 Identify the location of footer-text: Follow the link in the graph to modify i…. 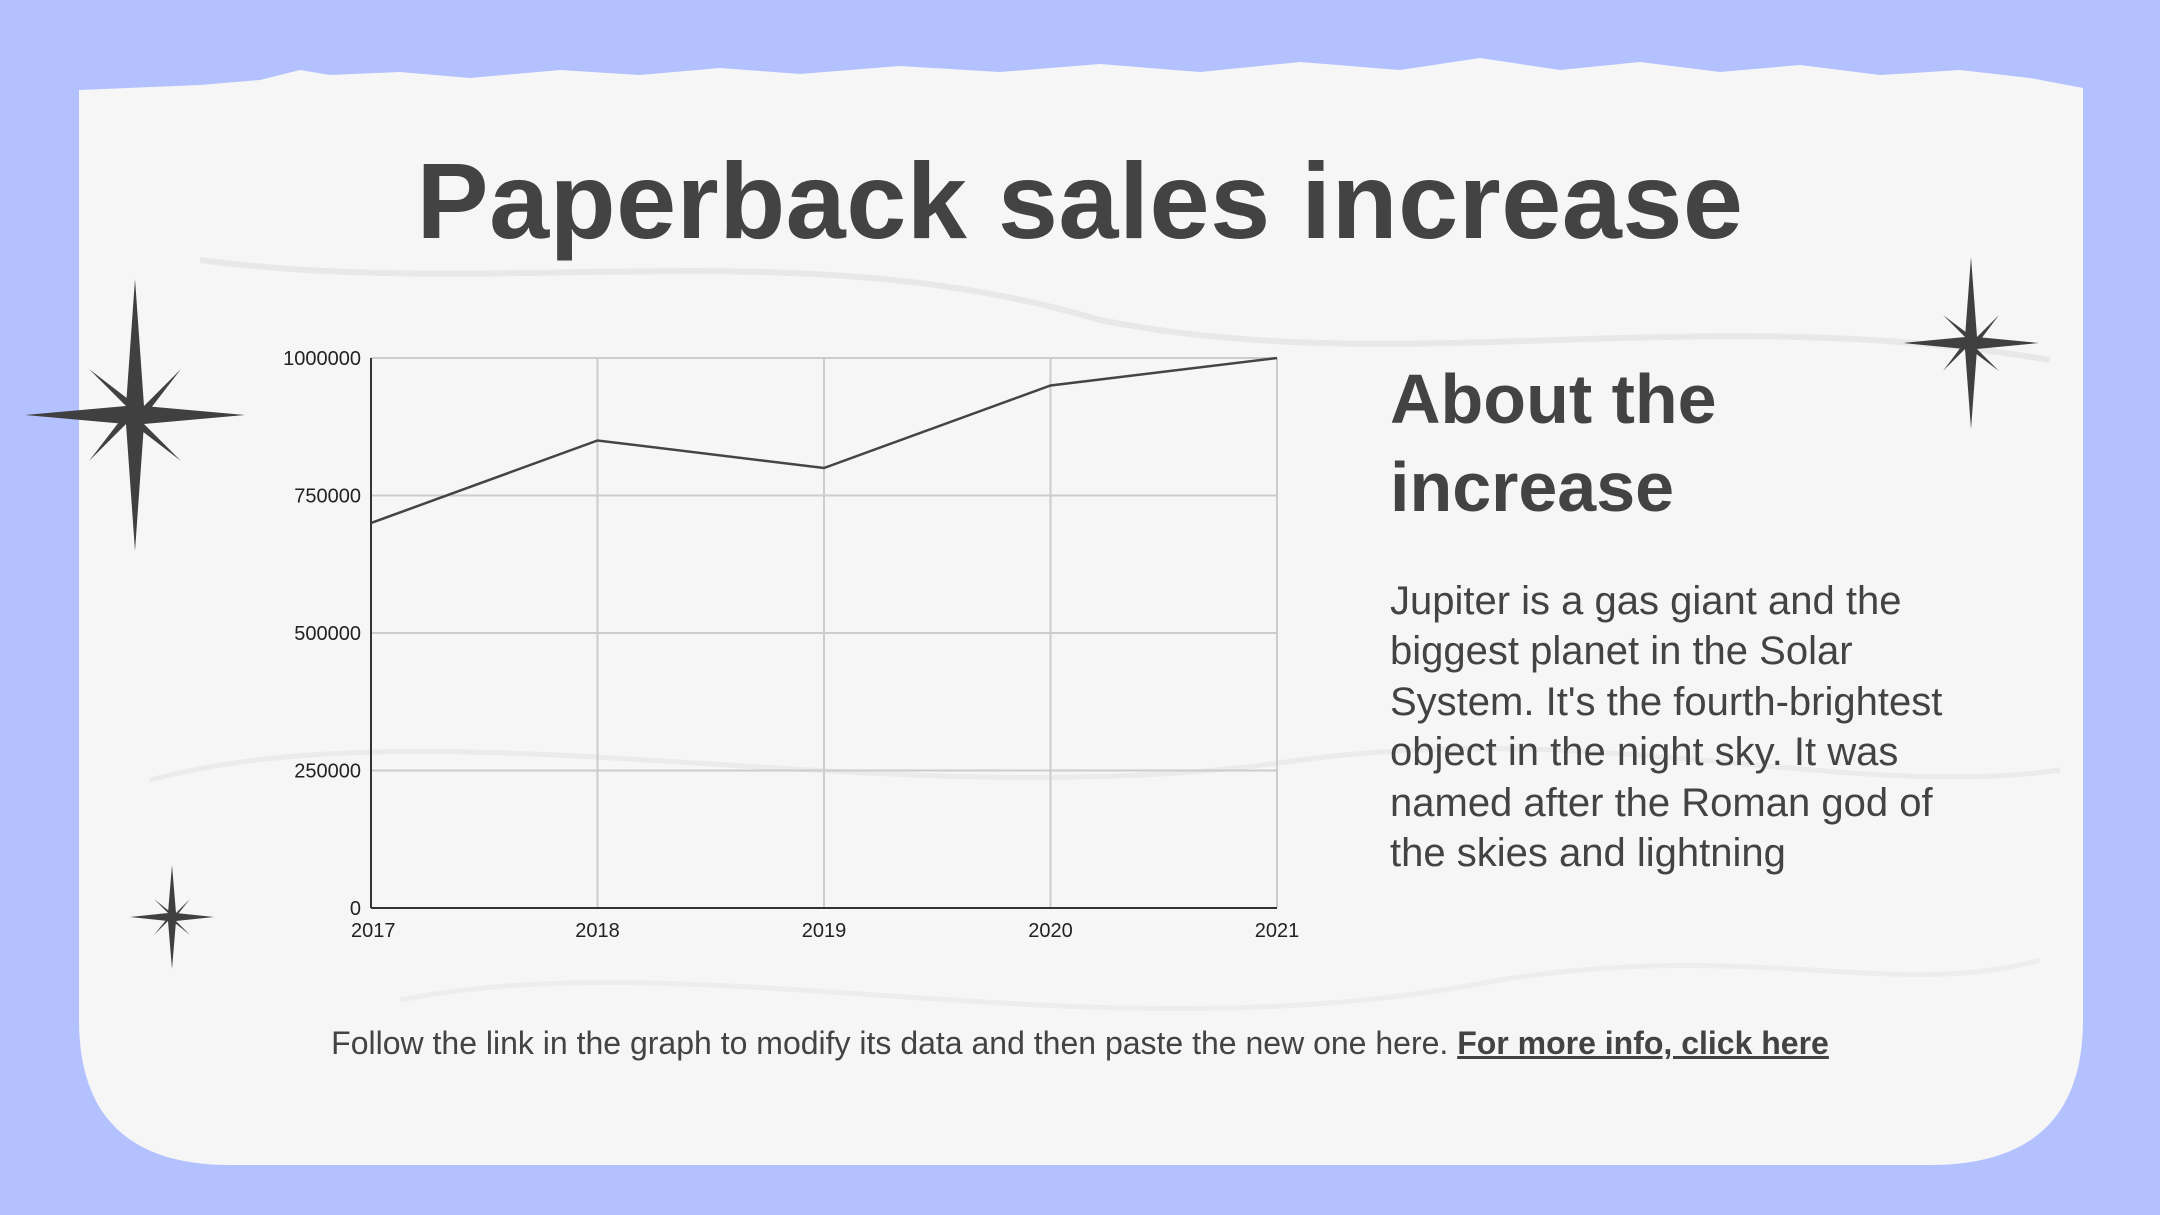
(890, 1043).